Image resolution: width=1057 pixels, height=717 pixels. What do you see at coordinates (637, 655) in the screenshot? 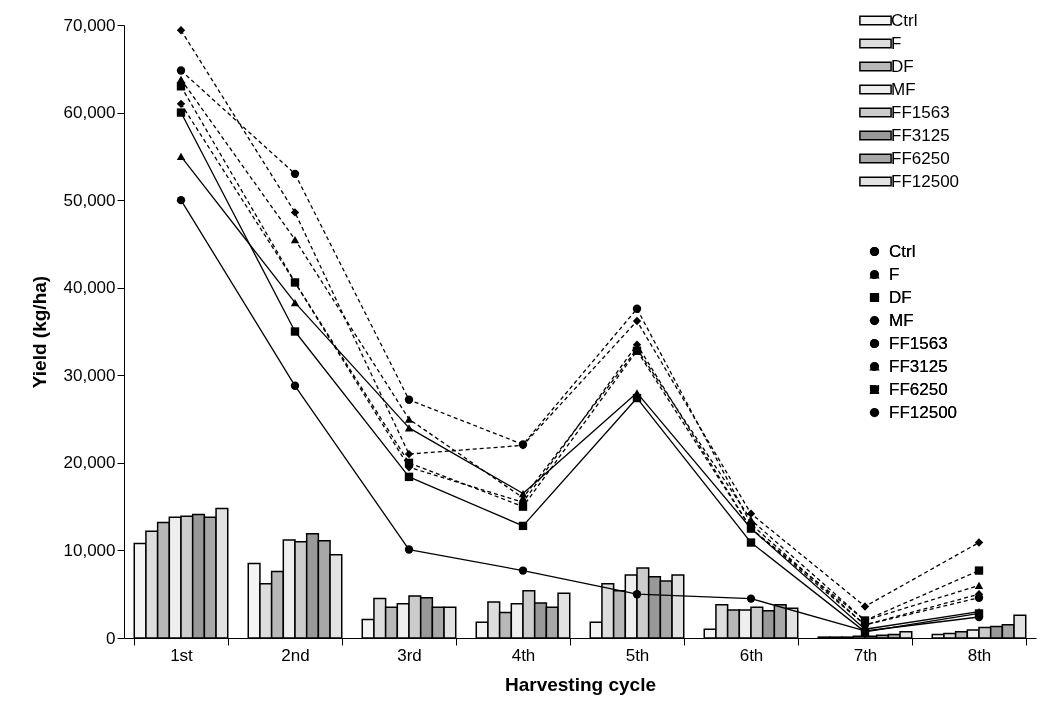
I see `x-tick-label: 5th` at bounding box center [637, 655].